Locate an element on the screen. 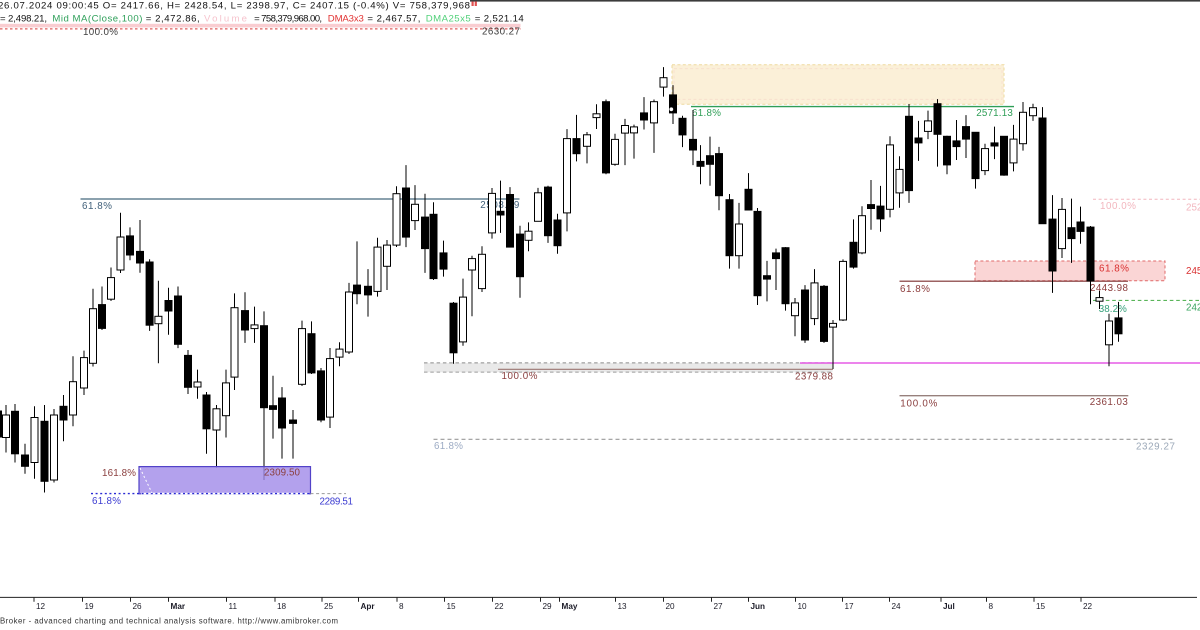  svg-text: 2329.27 is located at coordinates (1155, 447).